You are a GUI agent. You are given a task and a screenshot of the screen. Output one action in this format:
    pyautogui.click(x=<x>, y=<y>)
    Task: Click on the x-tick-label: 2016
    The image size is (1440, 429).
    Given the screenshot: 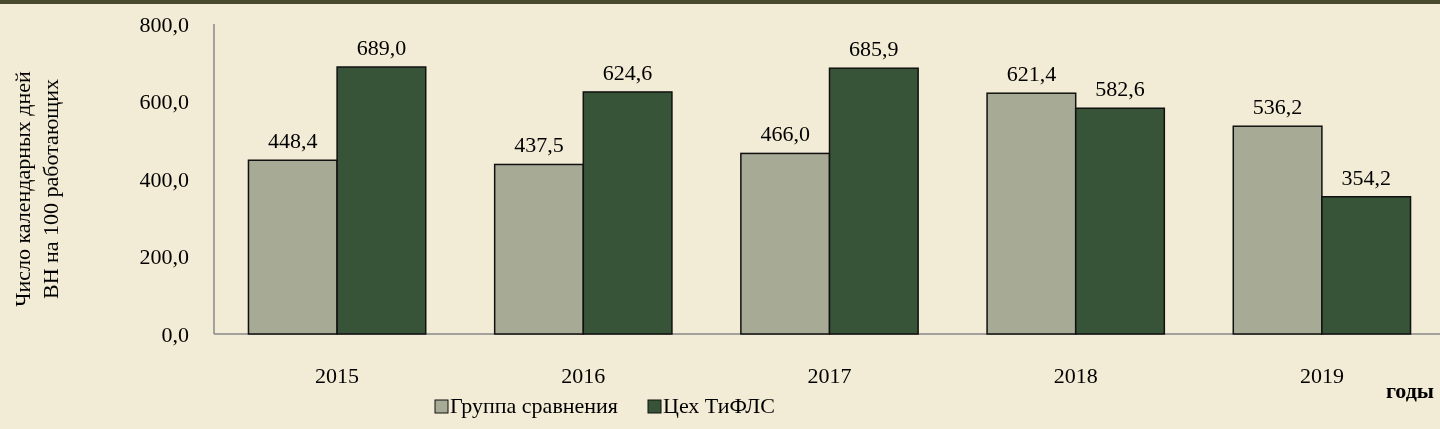 What is the action you would take?
    pyautogui.click(x=583, y=375)
    